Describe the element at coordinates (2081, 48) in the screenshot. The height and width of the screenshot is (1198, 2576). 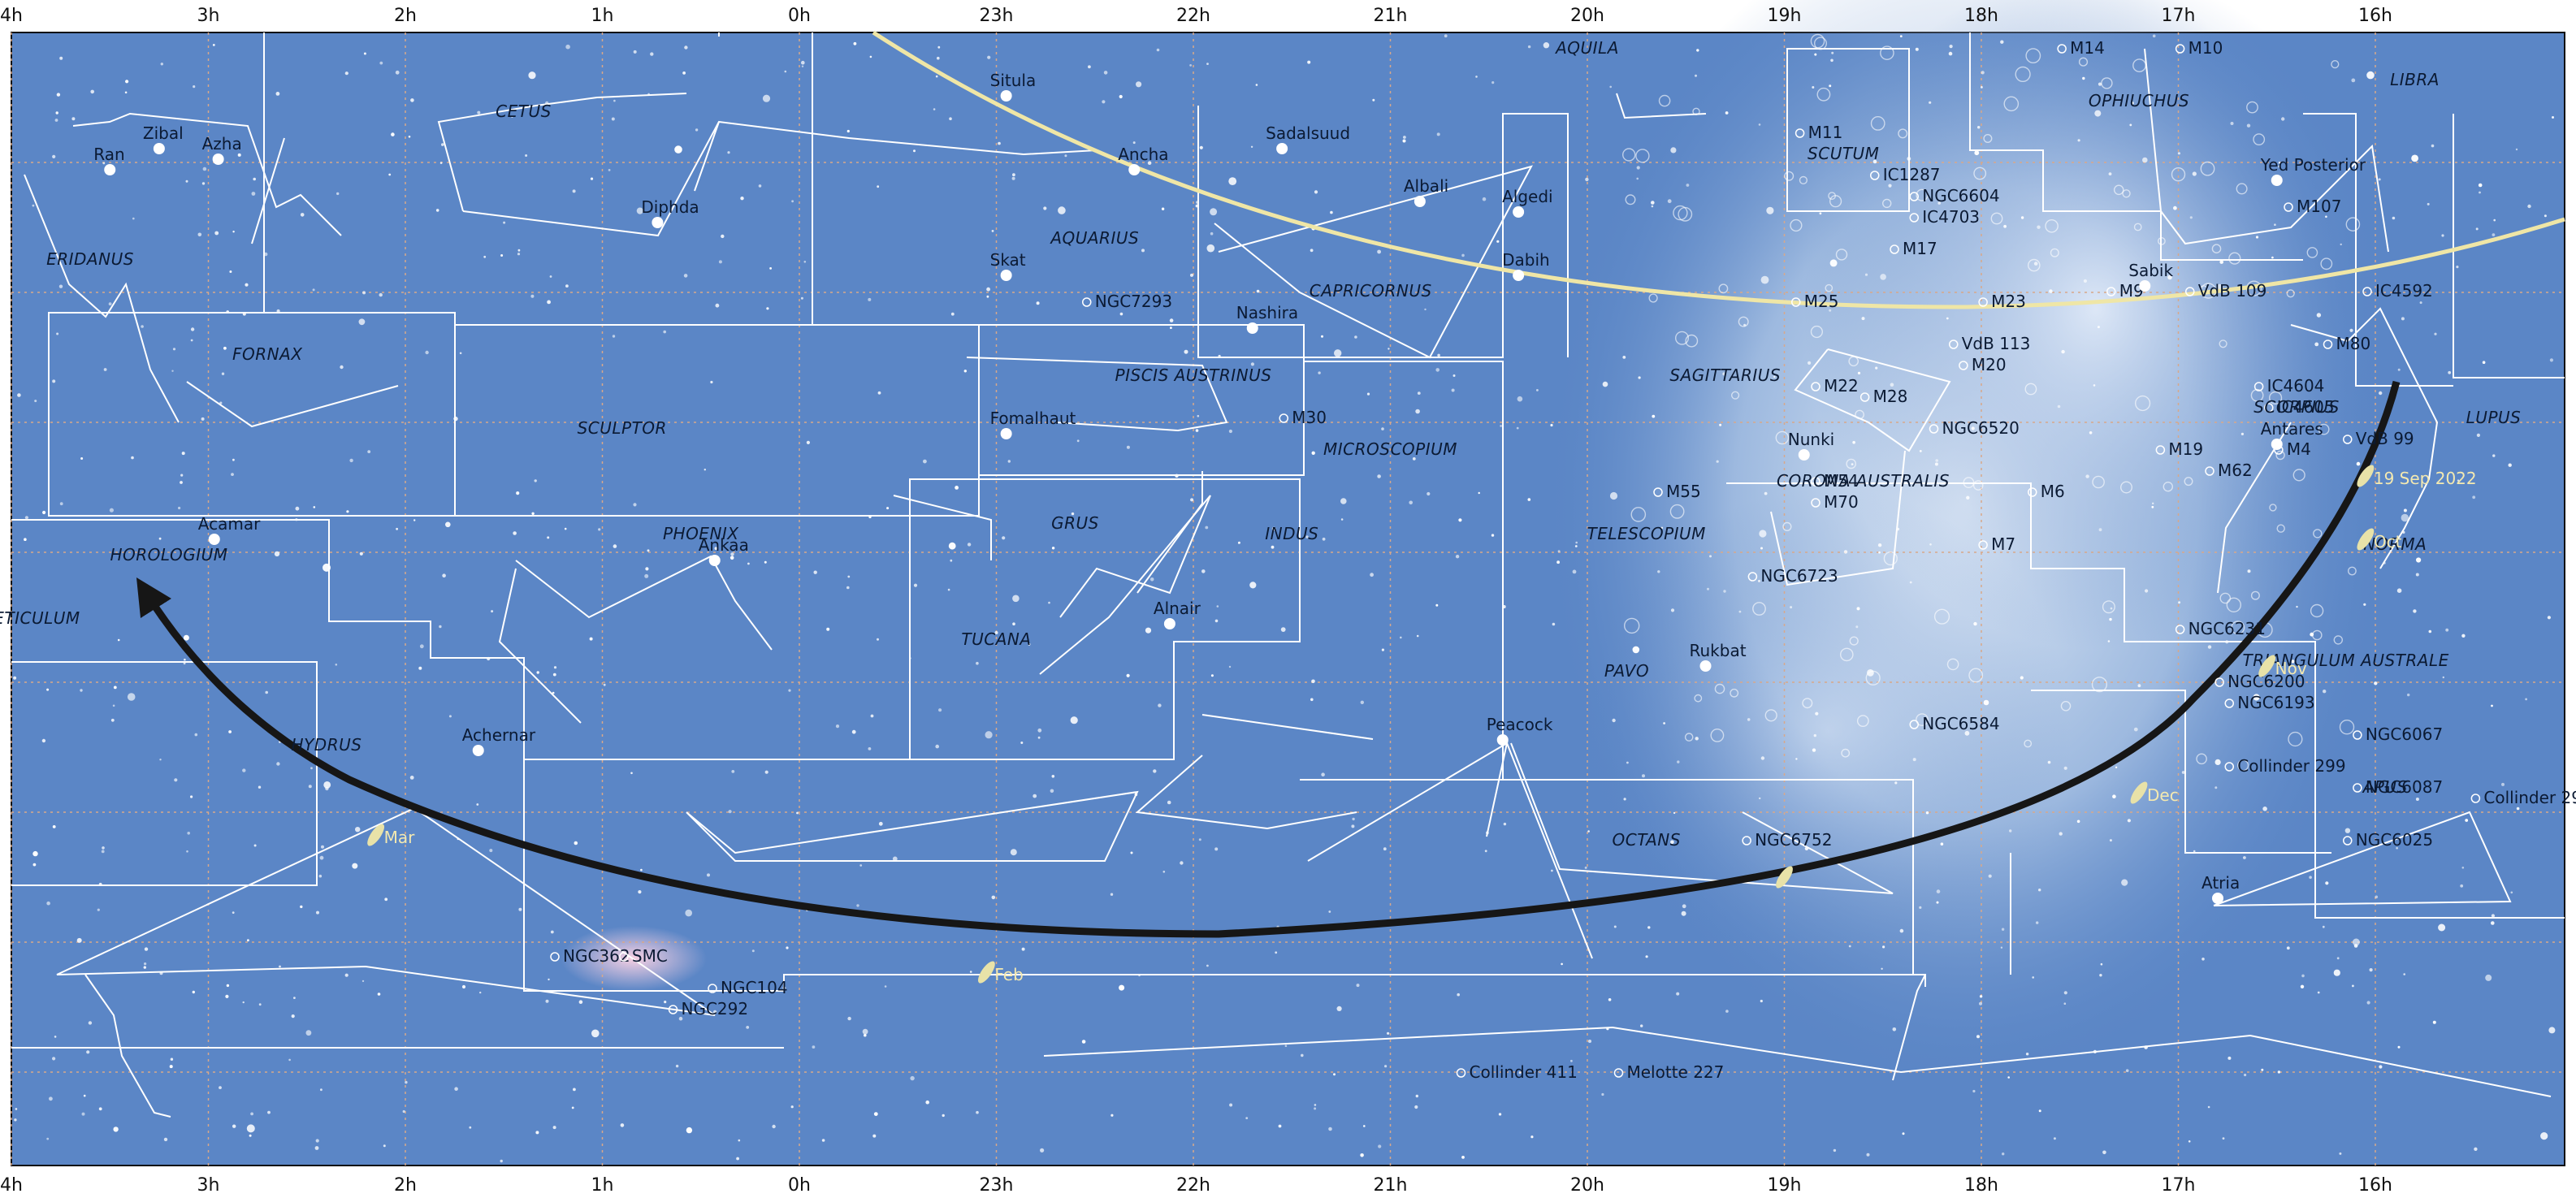
I see `dso-m14: M14` at that location.